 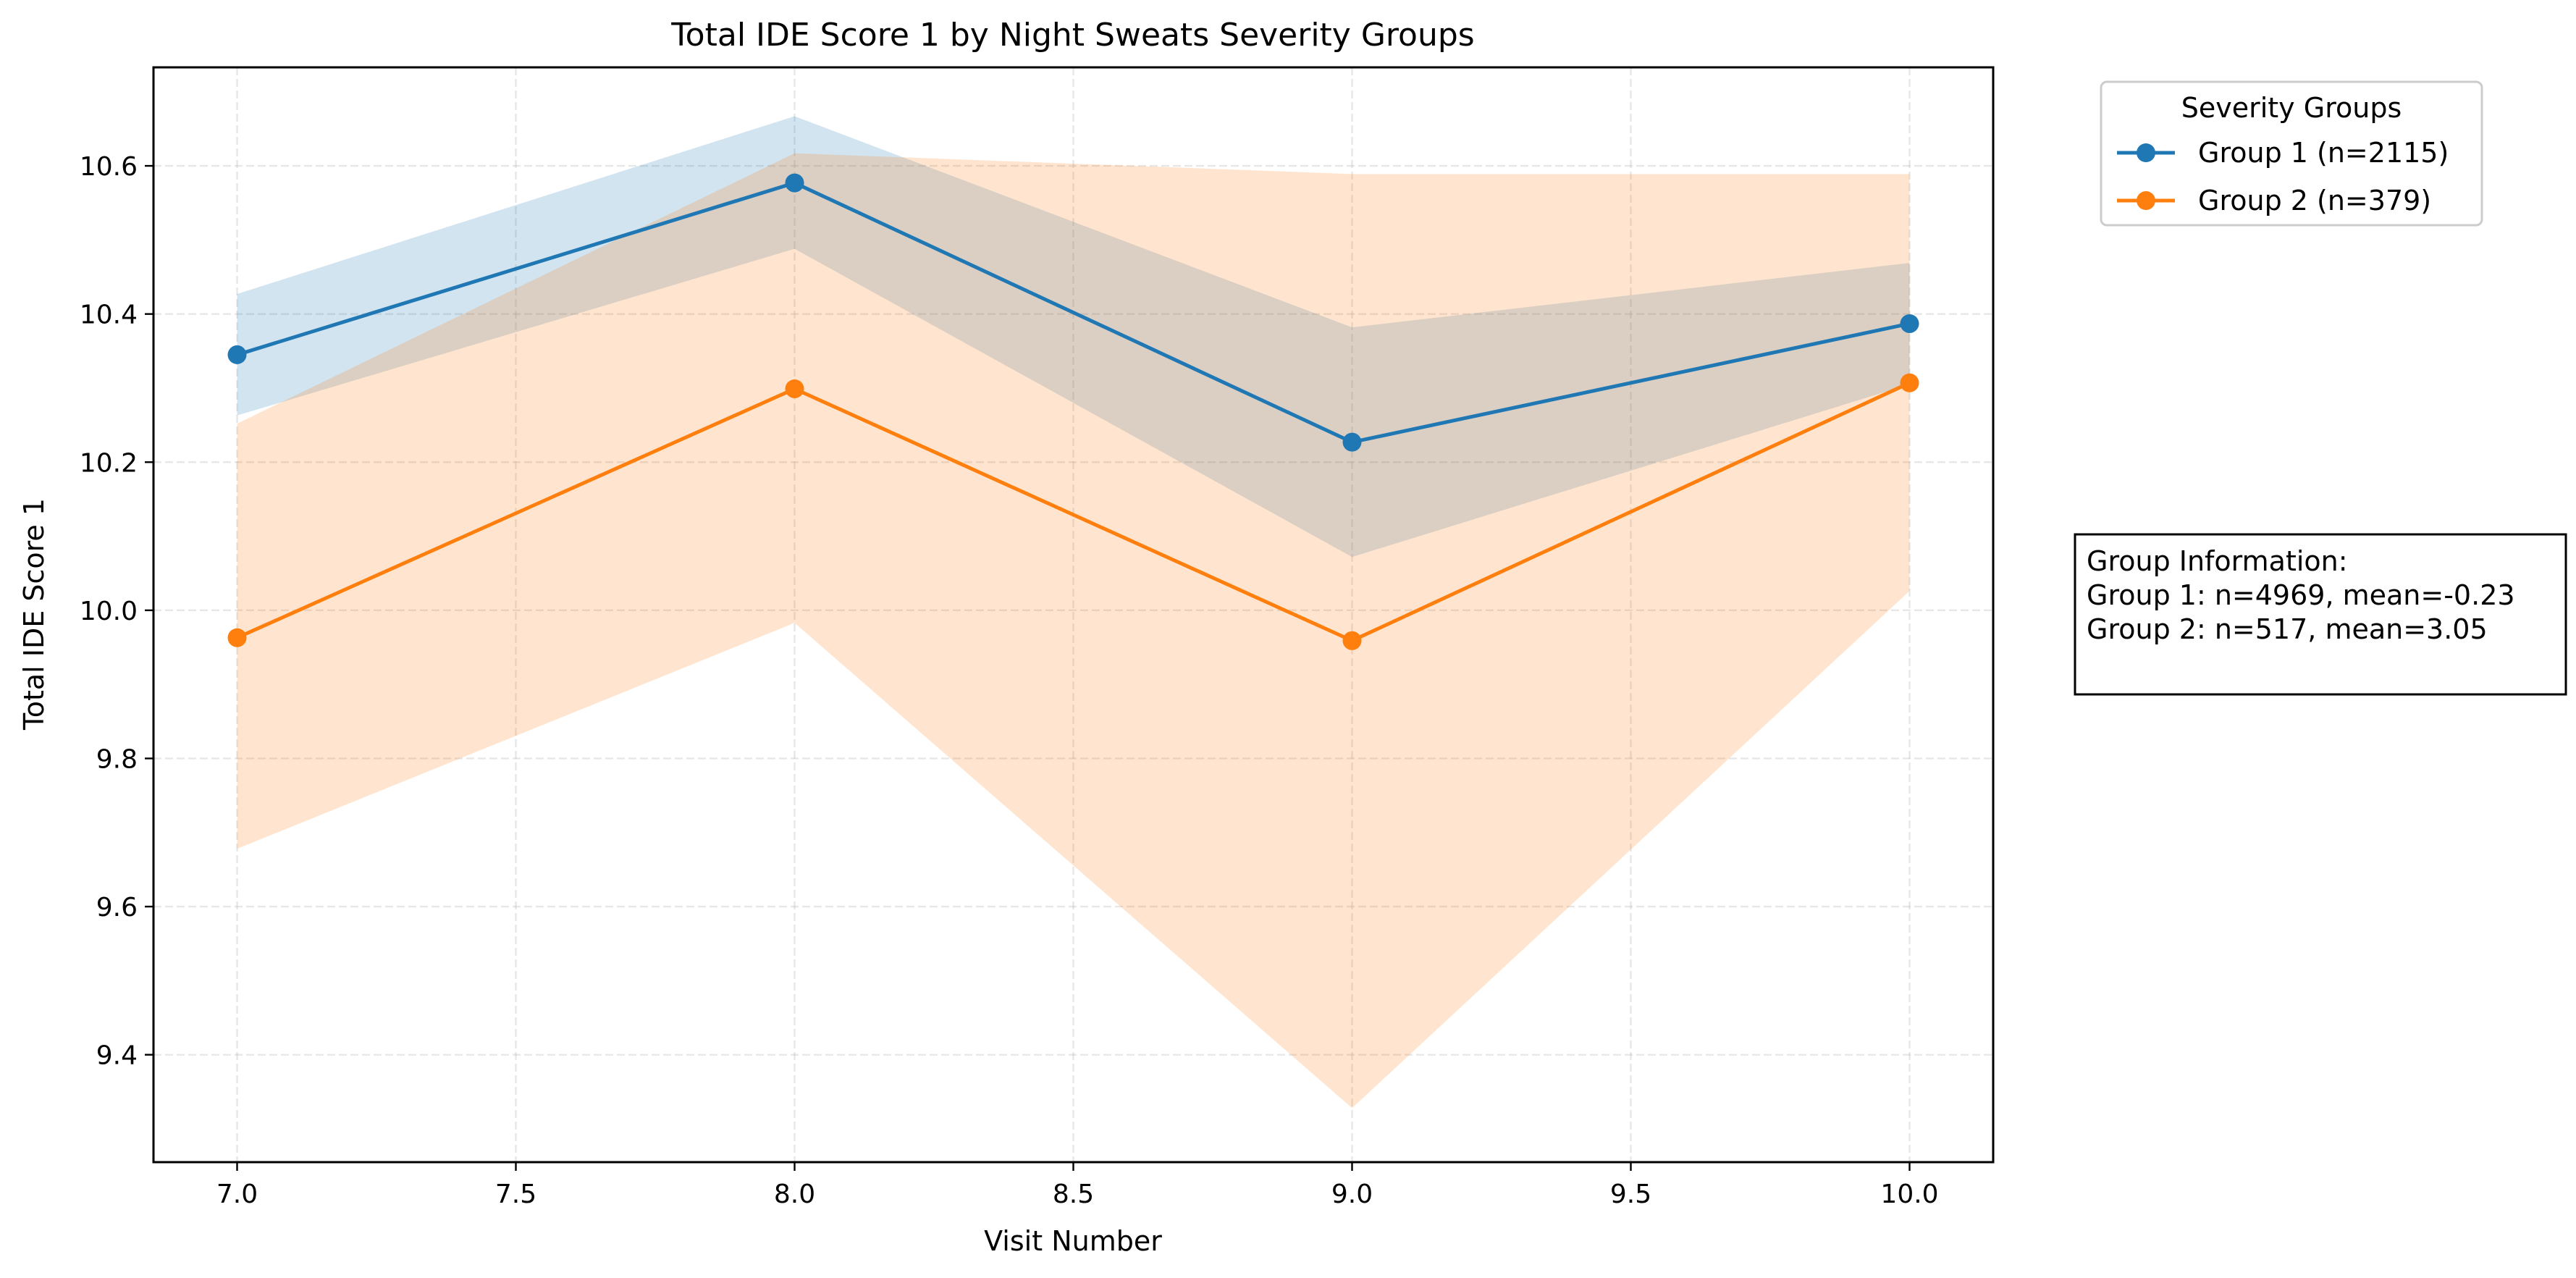 What do you see at coordinates (2301, 595) in the screenshot?
I see `group-info-line-2: Group 1: n=4969, mean=-0.23` at bounding box center [2301, 595].